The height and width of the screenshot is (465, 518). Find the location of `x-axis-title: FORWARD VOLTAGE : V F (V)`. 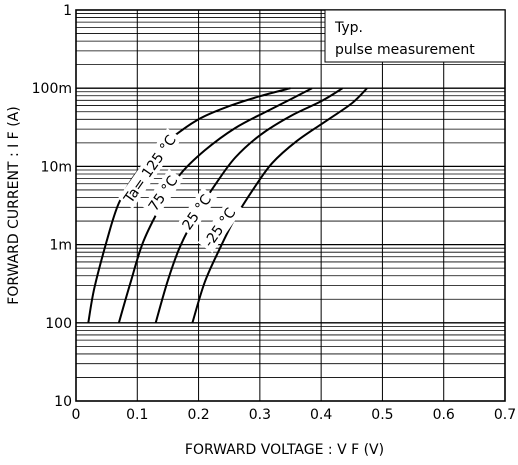

x-axis-title: FORWARD VOLTAGE : V F (V) is located at coordinates (284, 450).